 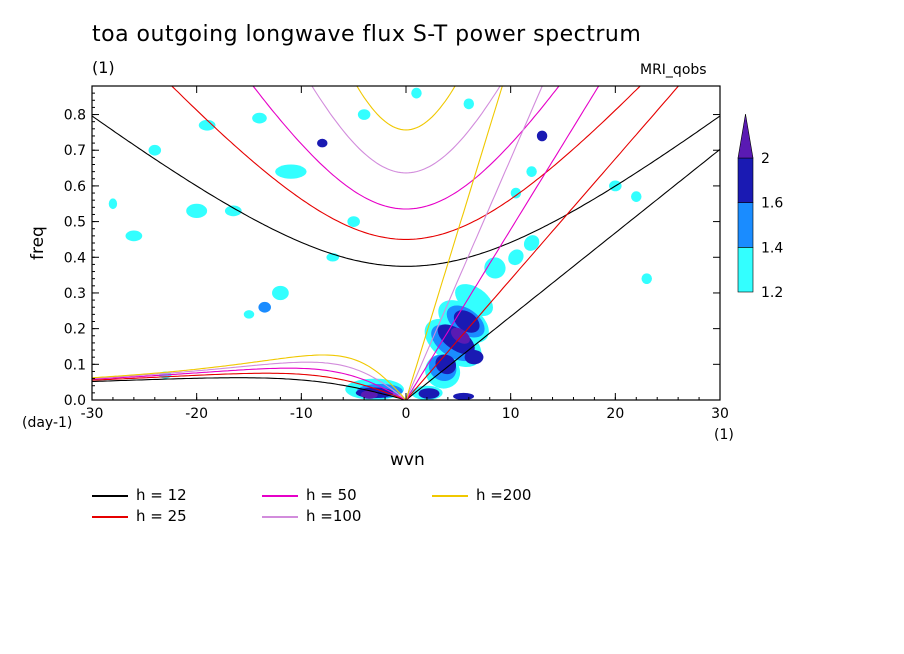 I want to click on y-tick-label: 0.7, so click(x=75, y=151).